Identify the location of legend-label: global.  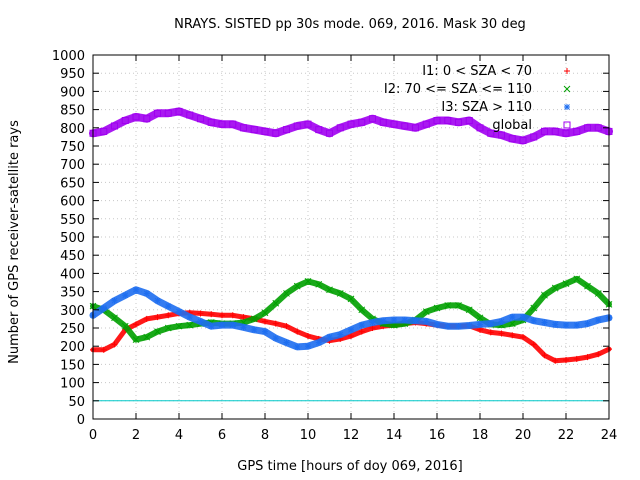
(512, 125).